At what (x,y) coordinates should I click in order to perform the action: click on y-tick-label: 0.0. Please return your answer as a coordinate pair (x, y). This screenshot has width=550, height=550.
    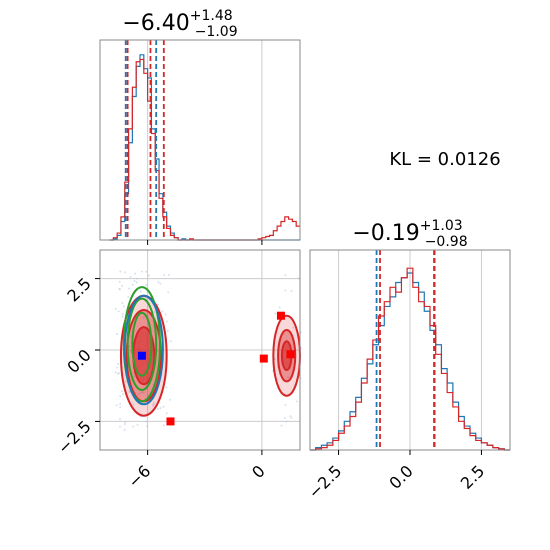
    Looking at the image, I should click on (78, 360).